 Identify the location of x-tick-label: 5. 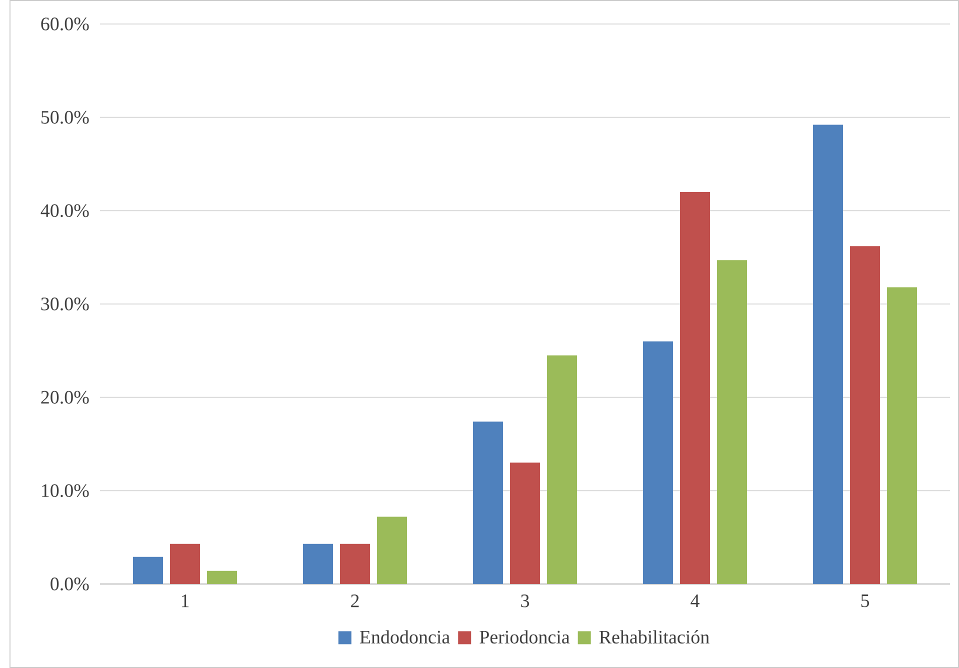
(865, 601).